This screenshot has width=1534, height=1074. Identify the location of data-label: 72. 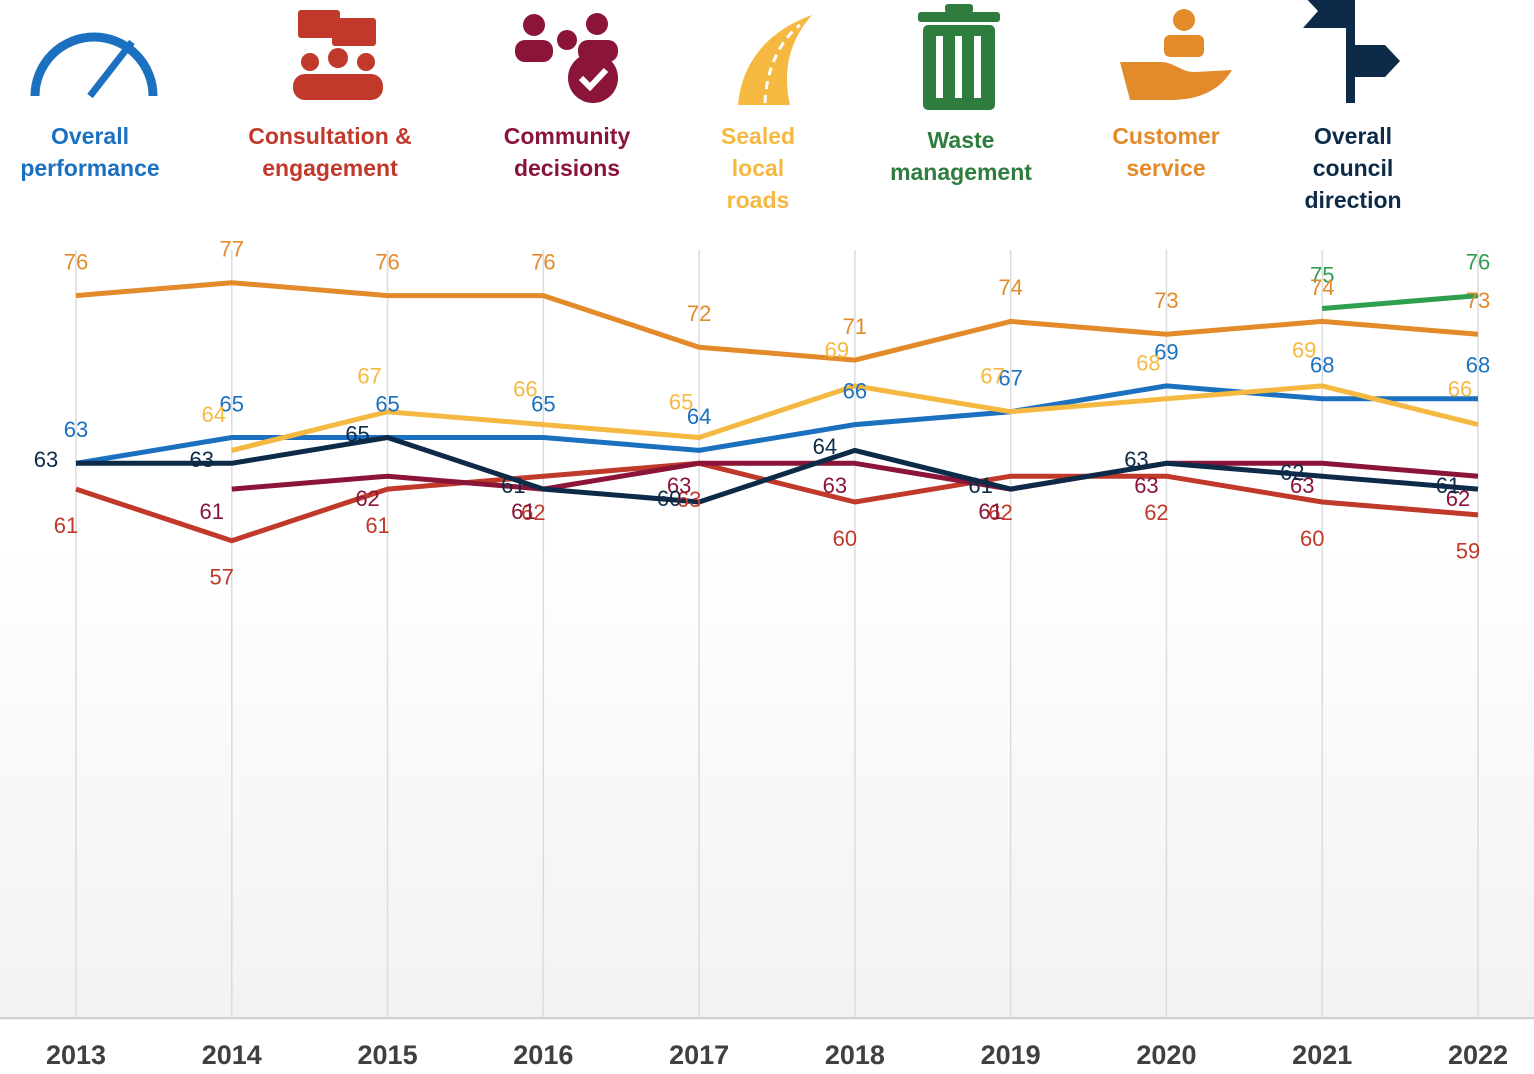
(699, 313).